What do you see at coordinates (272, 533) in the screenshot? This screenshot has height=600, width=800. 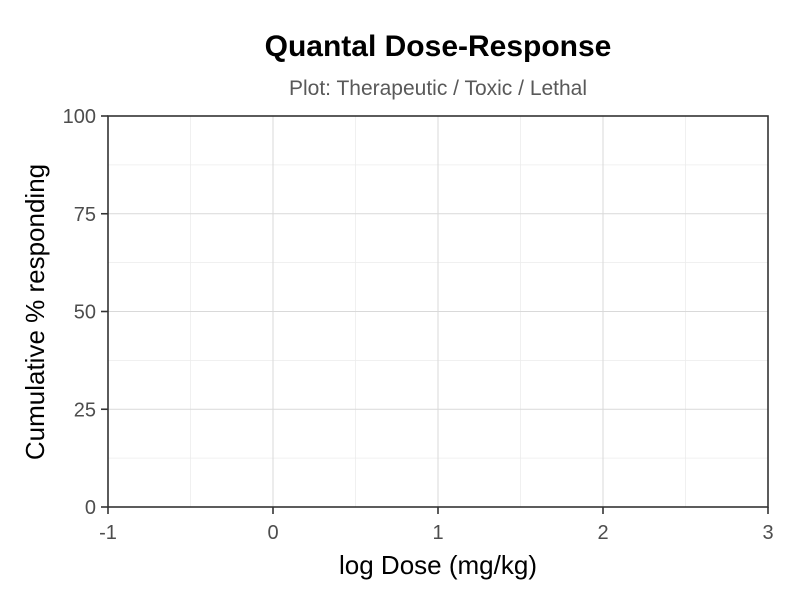 I see `x-tick-label: 0` at bounding box center [272, 533].